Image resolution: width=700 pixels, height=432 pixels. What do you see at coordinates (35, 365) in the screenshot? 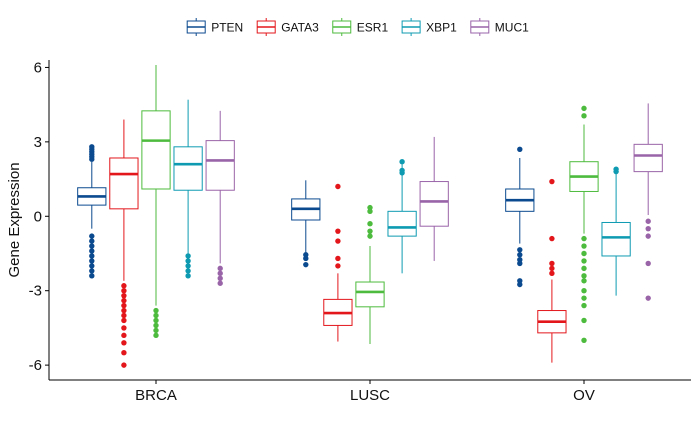
I see `y-tick-label: -6` at bounding box center [35, 365].